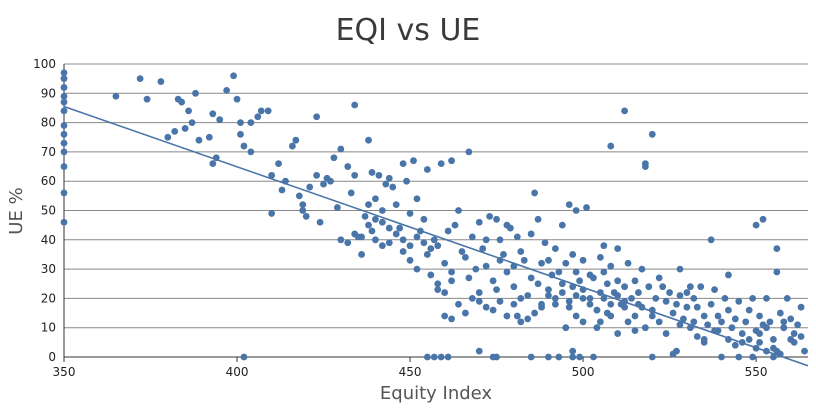 This screenshot has width=816, height=415. Describe the element at coordinates (52, 357) in the screenshot. I see `y-tick-label-0: 0` at that location.